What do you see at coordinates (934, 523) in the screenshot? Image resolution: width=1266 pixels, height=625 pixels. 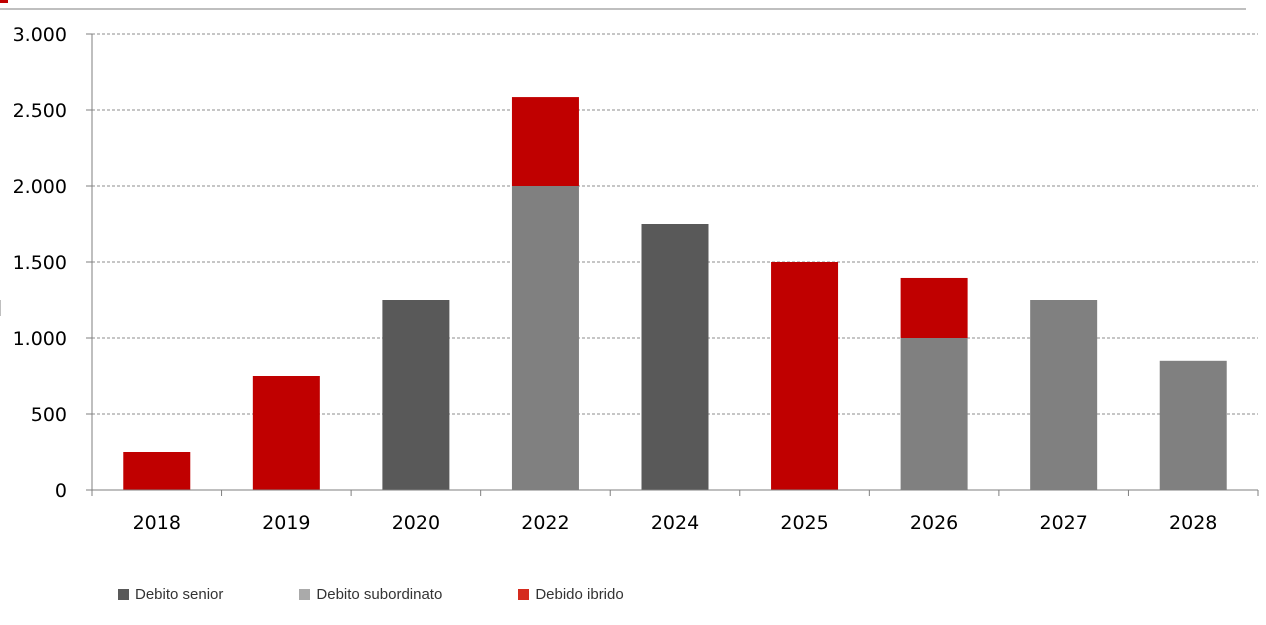 I see `x-tick-label: 2026` at bounding box center [934, 523].